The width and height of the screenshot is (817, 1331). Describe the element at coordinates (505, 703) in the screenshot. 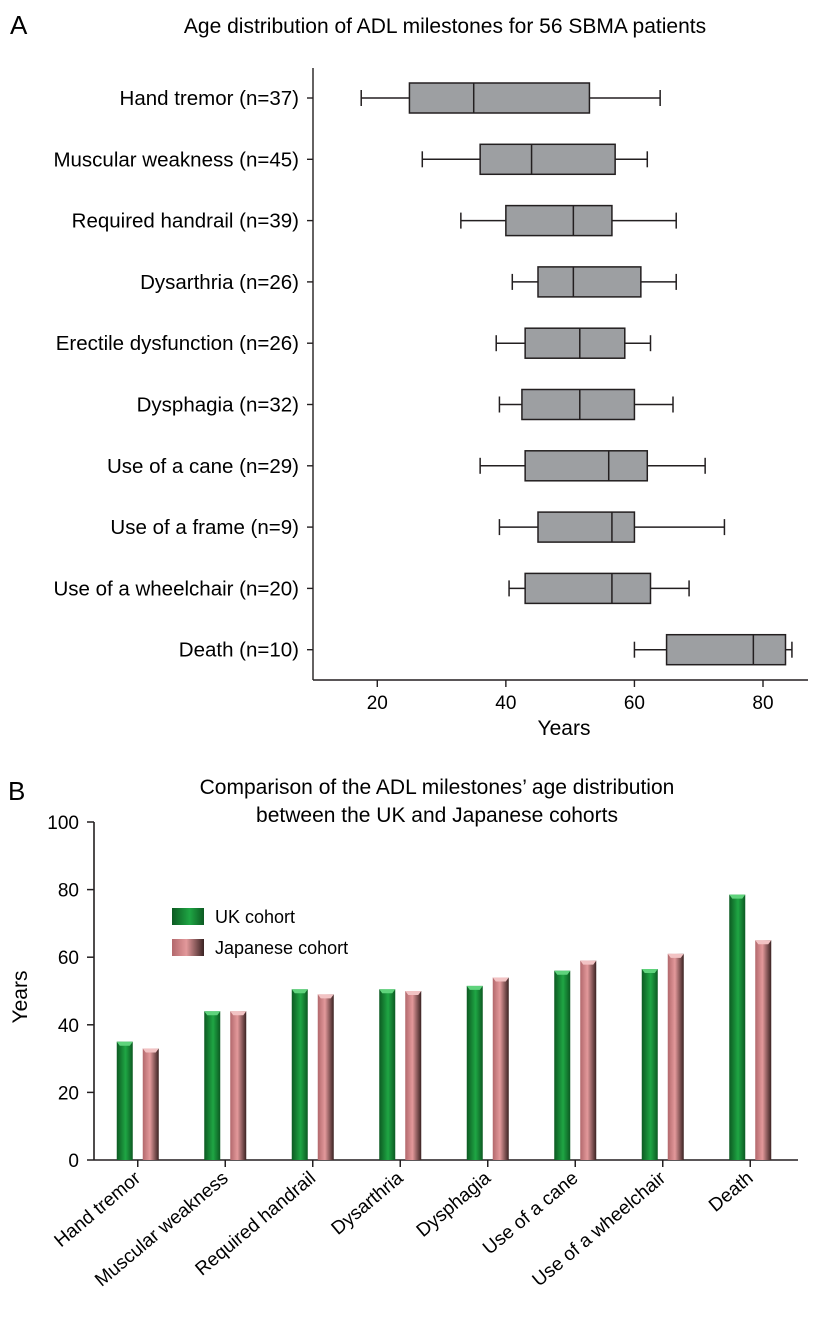

I see `chart-a-x-tick-label: 40` at that location.